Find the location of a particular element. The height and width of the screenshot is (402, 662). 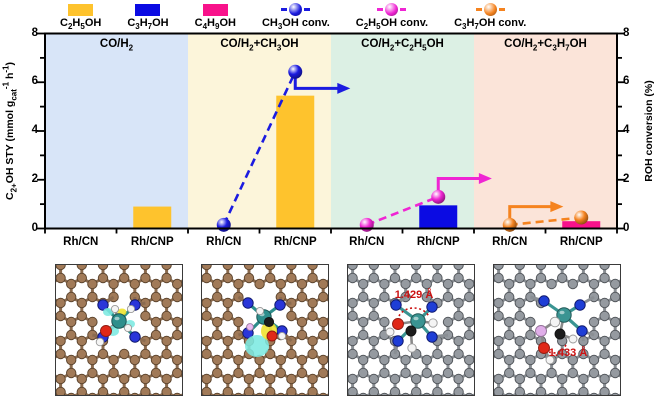

legend-item-4: CH3OH conv. is located at coordinates (296, 17).